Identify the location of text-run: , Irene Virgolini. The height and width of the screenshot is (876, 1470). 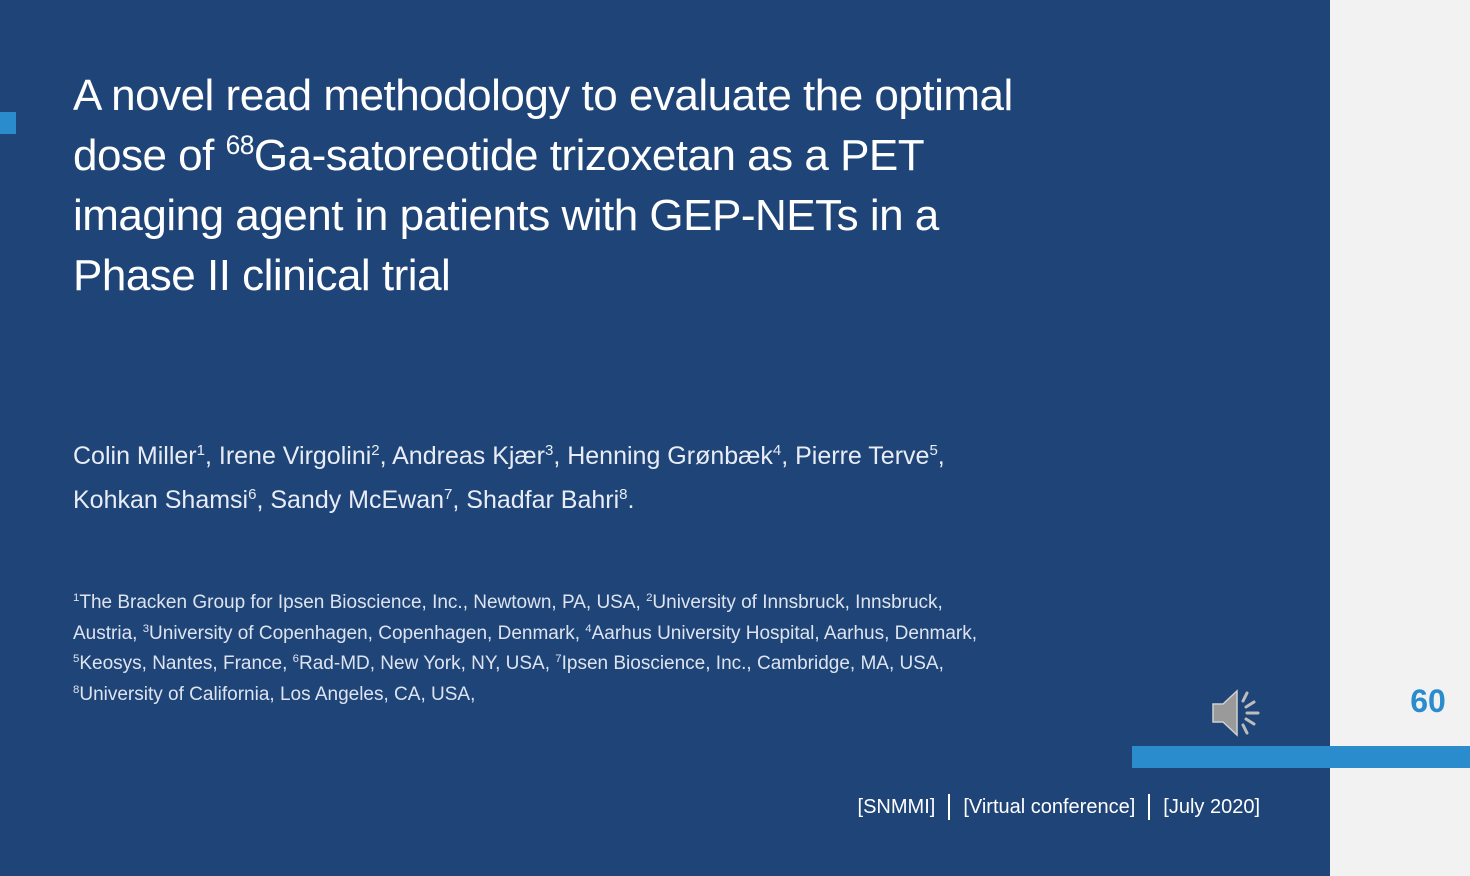
(288, 456).